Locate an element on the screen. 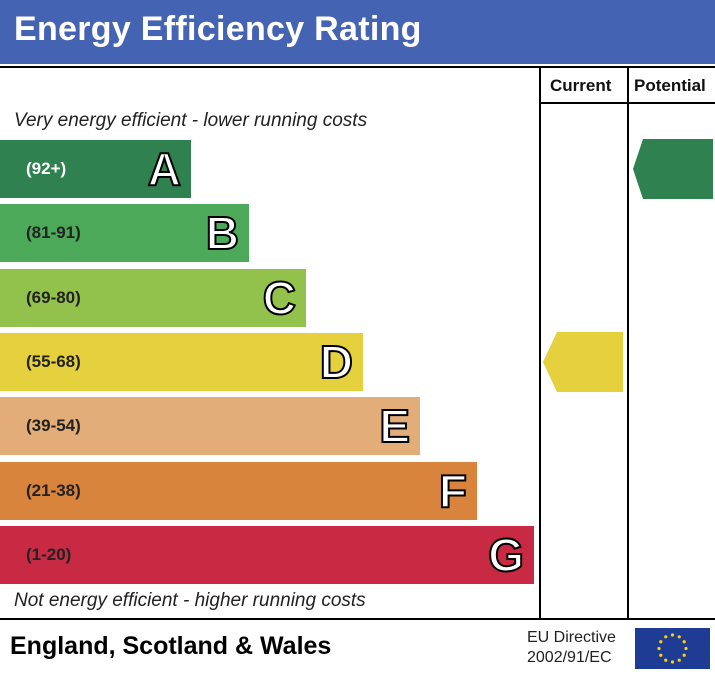 This screenshot has height=674, width=715. band-range-d: (55-68) is located at coordinates (53, 361).